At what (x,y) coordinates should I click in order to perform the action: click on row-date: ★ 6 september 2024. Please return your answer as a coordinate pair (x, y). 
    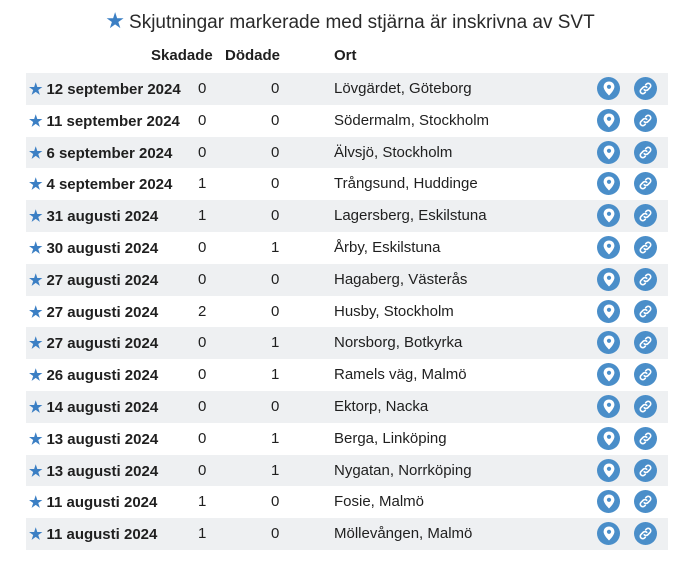
    Looking at the image, I should click on (100, 153).